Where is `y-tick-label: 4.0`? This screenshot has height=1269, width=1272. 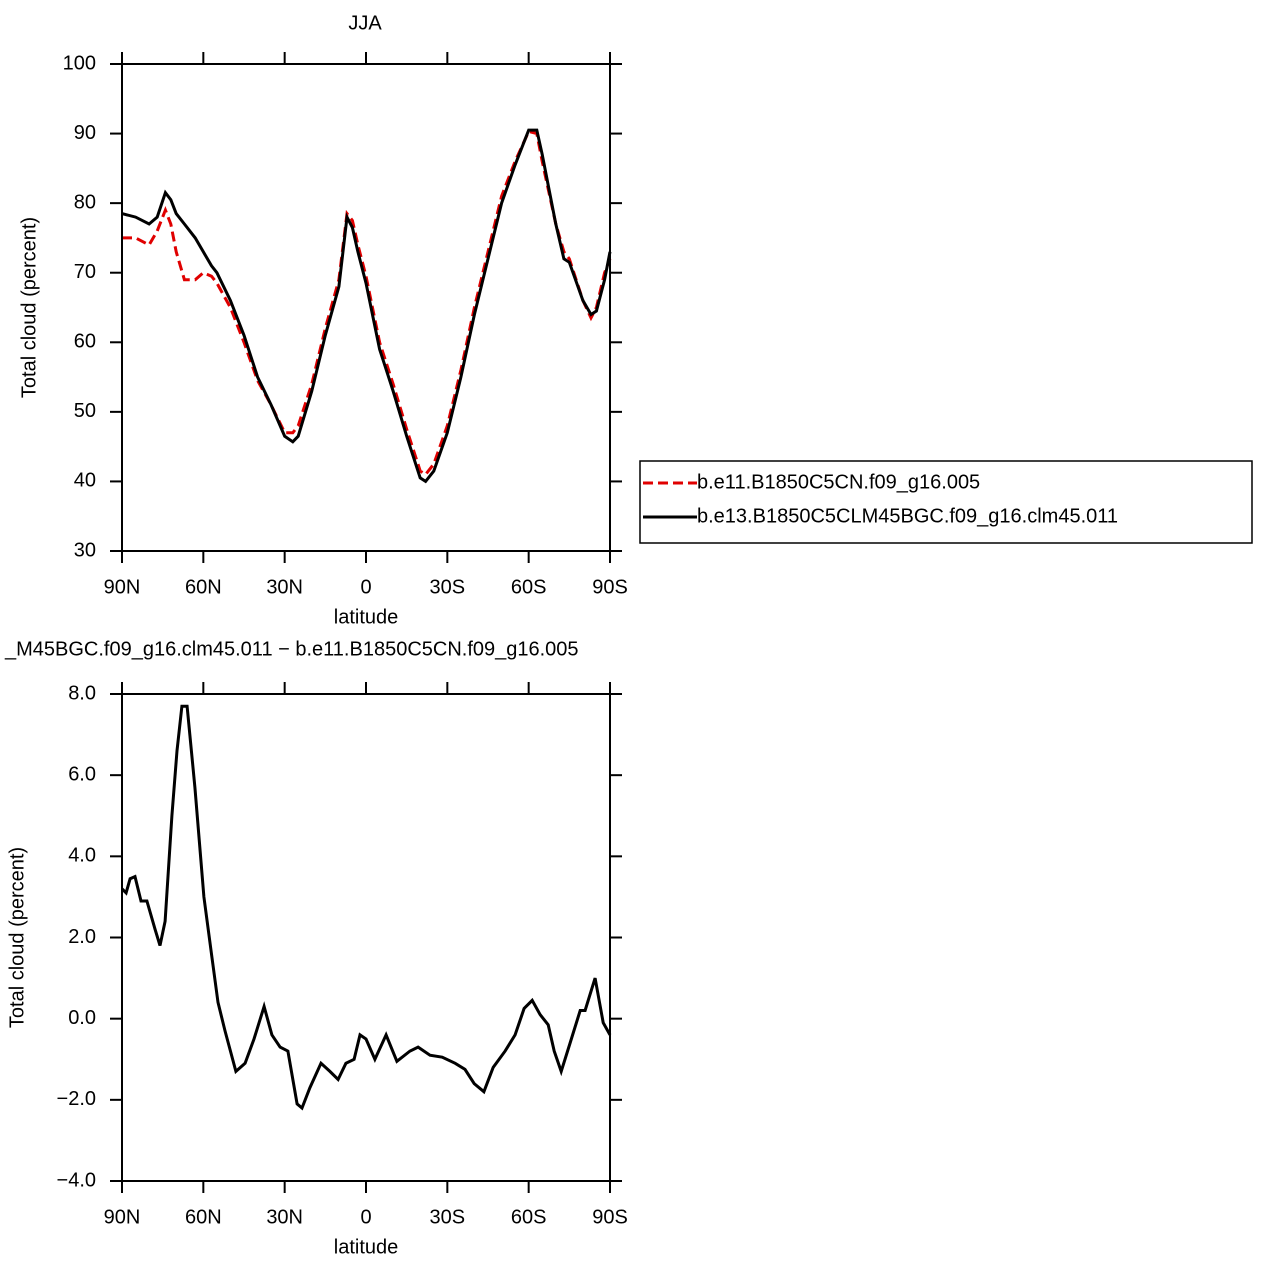
y-tick-label: 4.0 is located at coordinates (82, 856).